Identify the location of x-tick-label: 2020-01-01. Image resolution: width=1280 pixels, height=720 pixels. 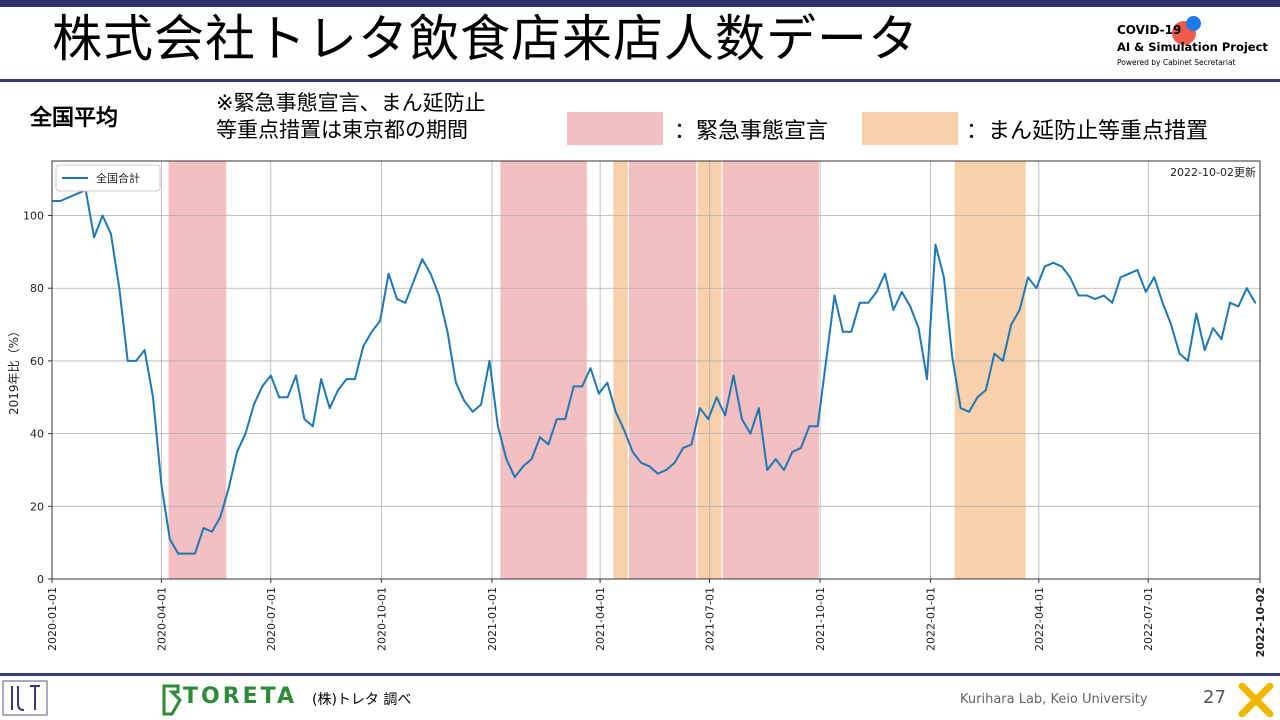
(52, 619).